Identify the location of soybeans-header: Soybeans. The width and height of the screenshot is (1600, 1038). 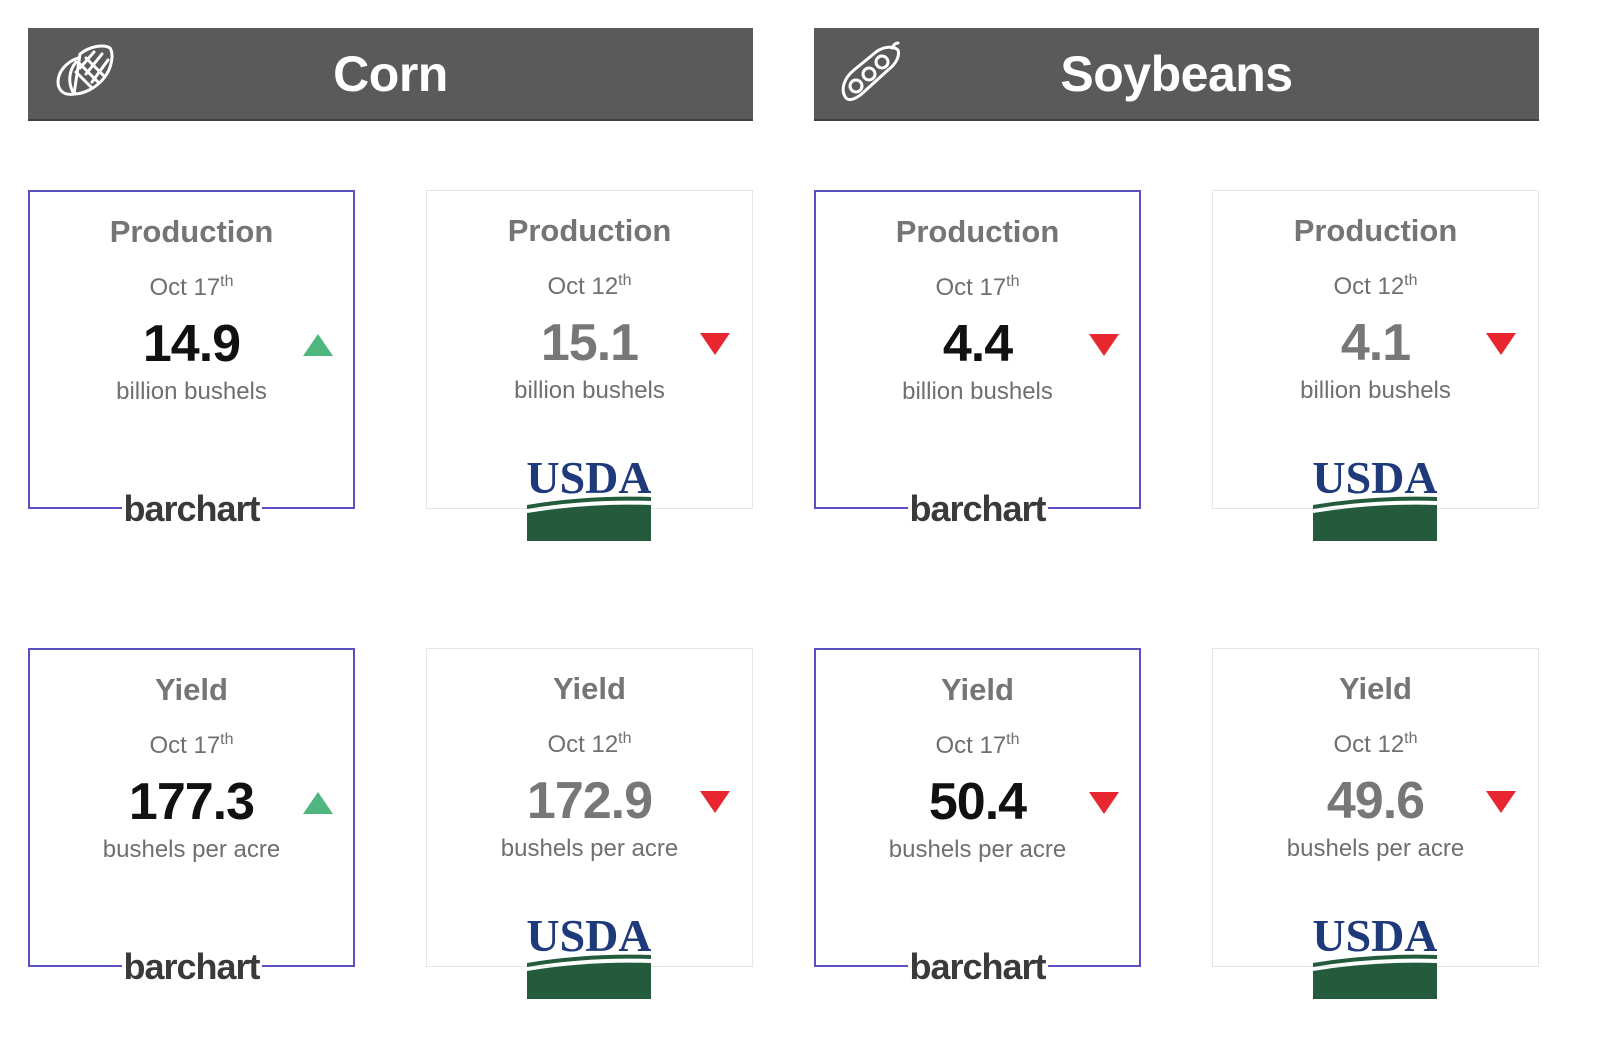
(1176, 74).